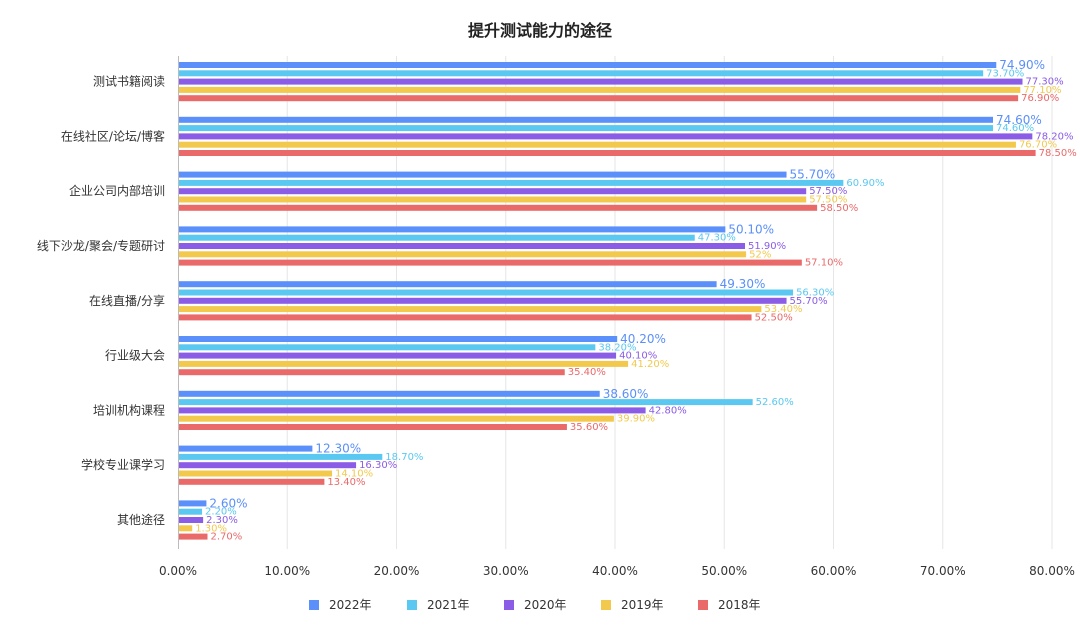  I want to click on category-label: 企业公司内部培训, so click(117, 190).